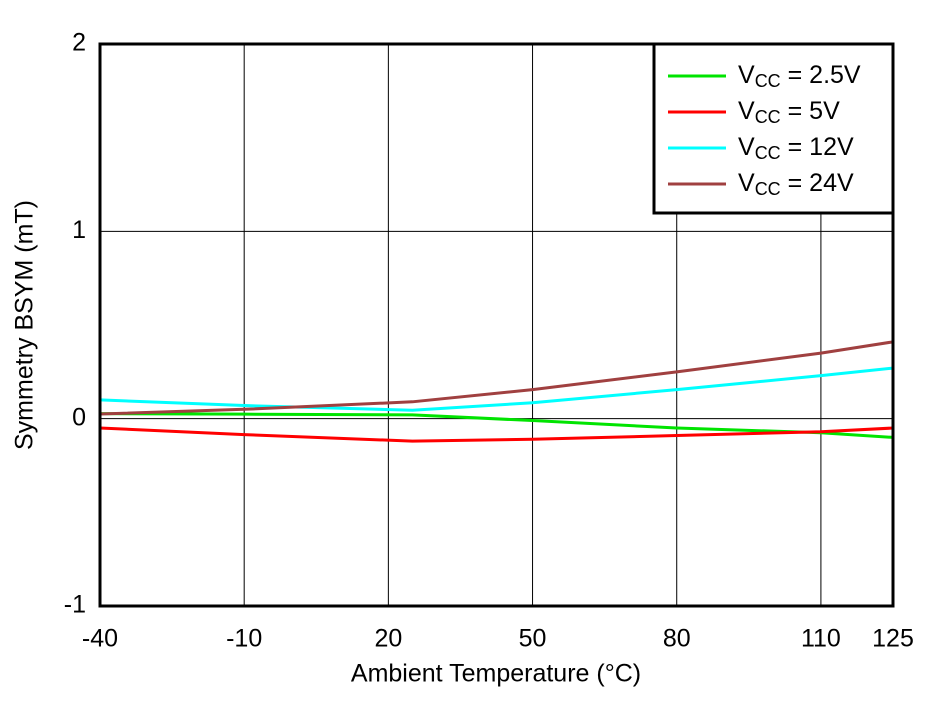 This screenshot has height=701, width=942. I want to click on x-tick-label: 50, so click(533, 639).